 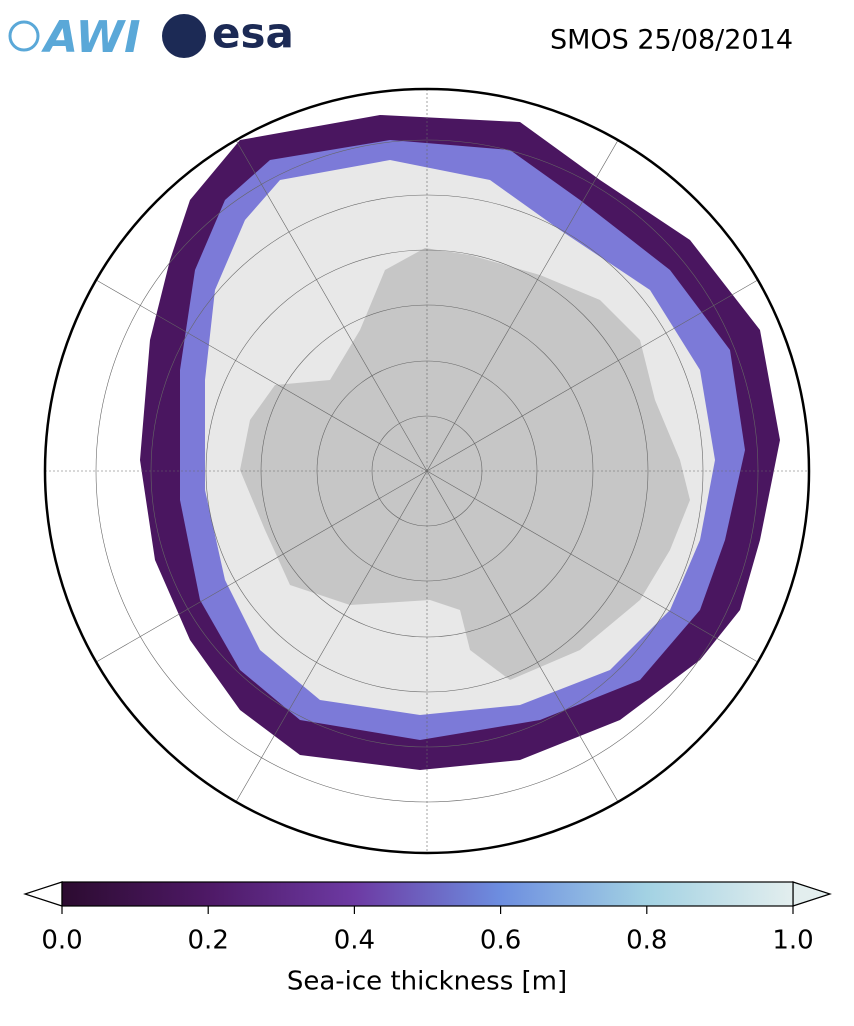 I want to click on colorbar-extend-high, so click(x=812, y=894).